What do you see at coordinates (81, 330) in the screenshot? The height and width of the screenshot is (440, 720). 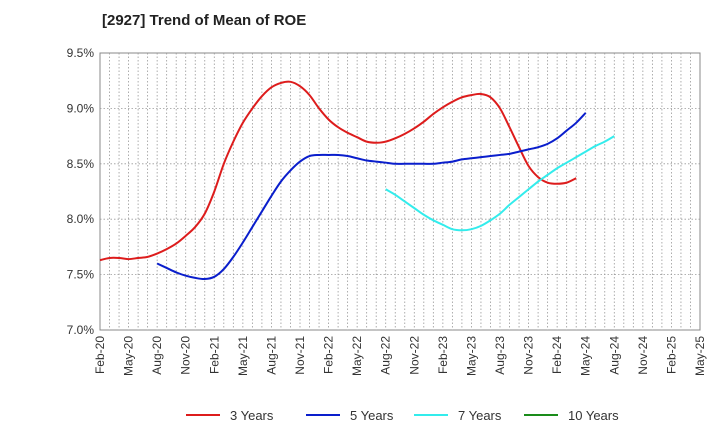 I see `y-tick-label: 7.0%` at bounding box center [81, 330].